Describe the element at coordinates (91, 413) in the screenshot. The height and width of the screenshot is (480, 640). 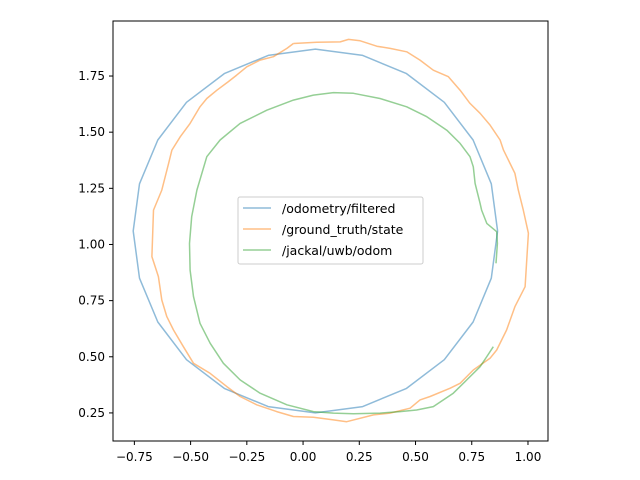
I see `y-tick-label: 0.25` at that location.